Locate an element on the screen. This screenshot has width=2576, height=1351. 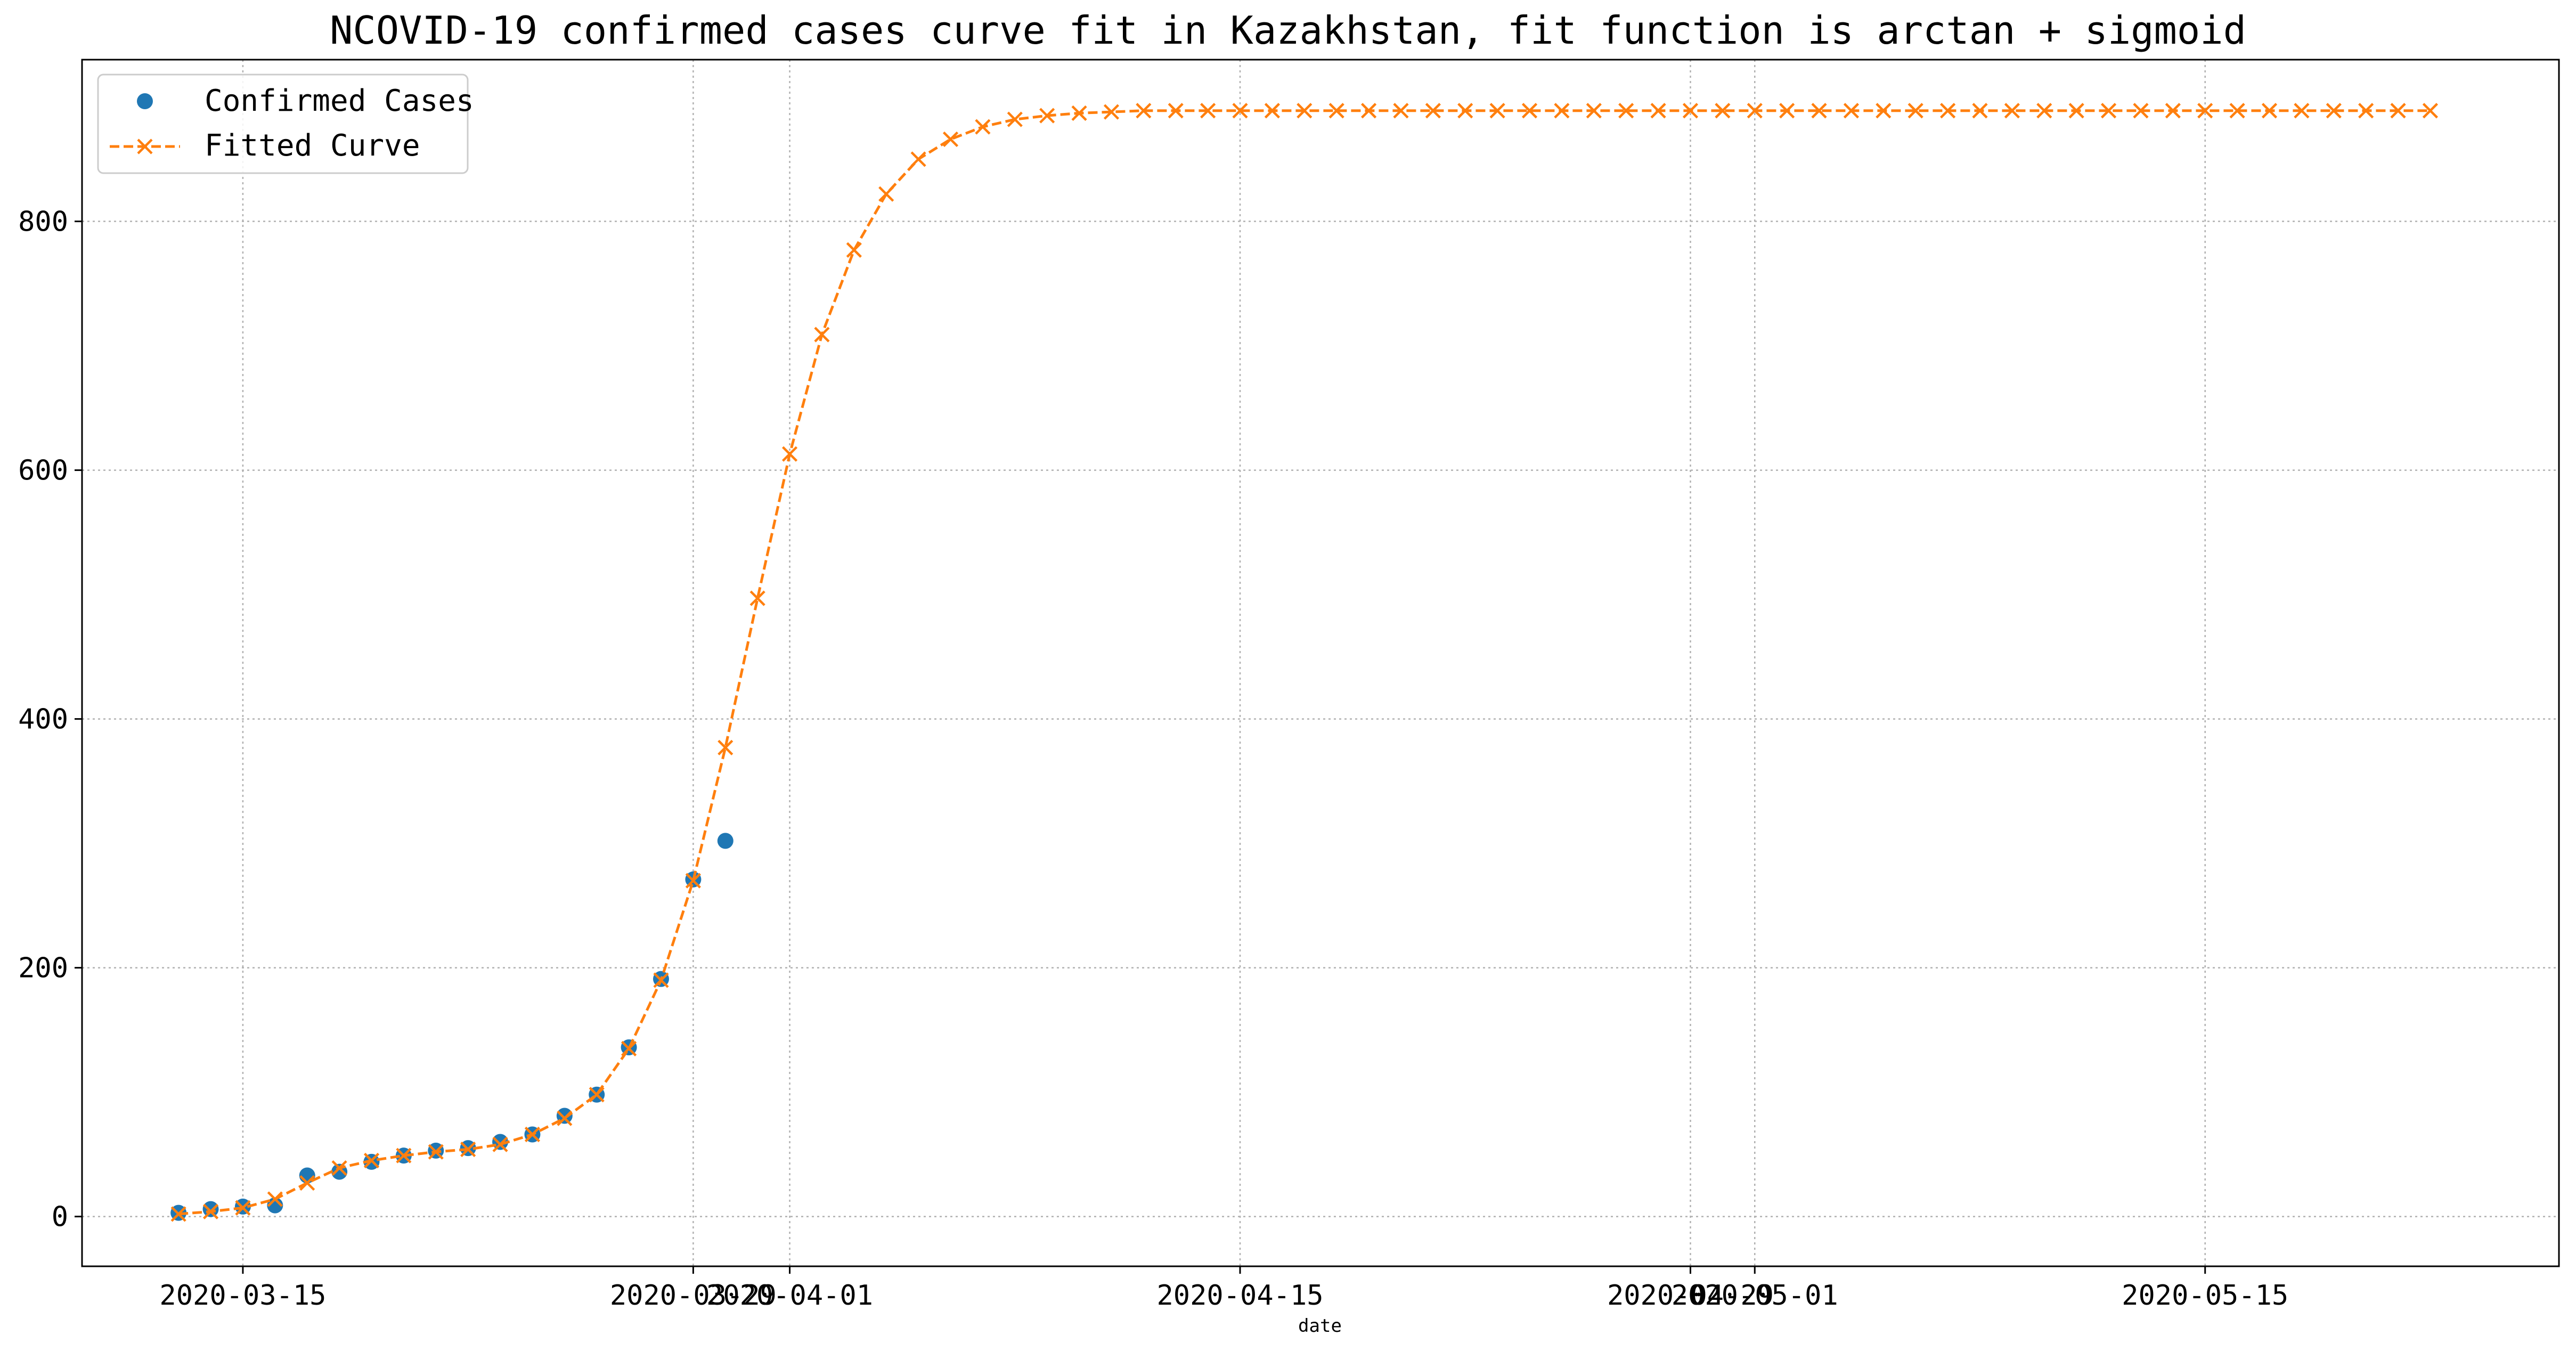
y-tick-label: 600 is located at coordinates (43, 471).